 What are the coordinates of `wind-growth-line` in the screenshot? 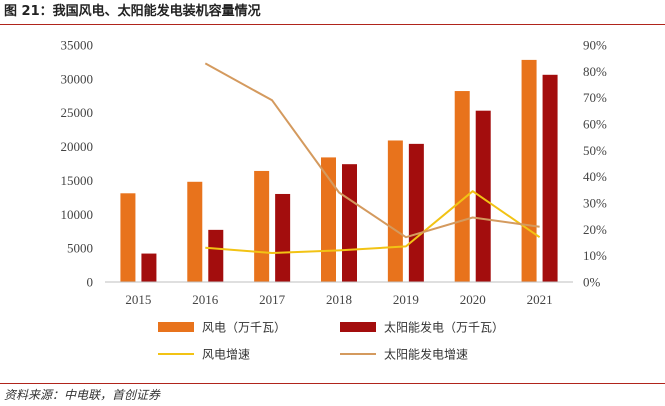 It's located at (373, 222).